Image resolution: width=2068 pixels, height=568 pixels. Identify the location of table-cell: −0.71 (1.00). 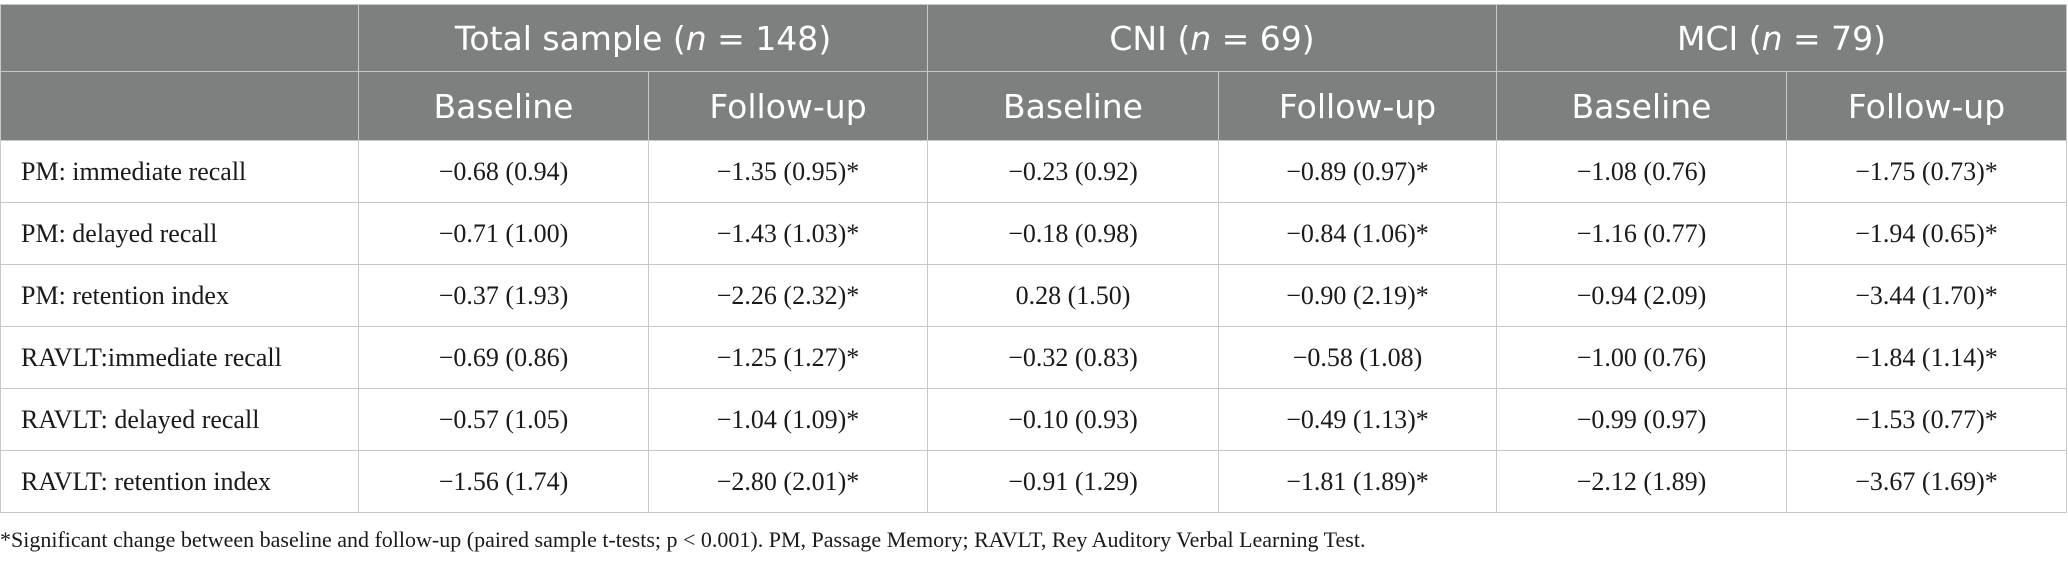
(503, 233).